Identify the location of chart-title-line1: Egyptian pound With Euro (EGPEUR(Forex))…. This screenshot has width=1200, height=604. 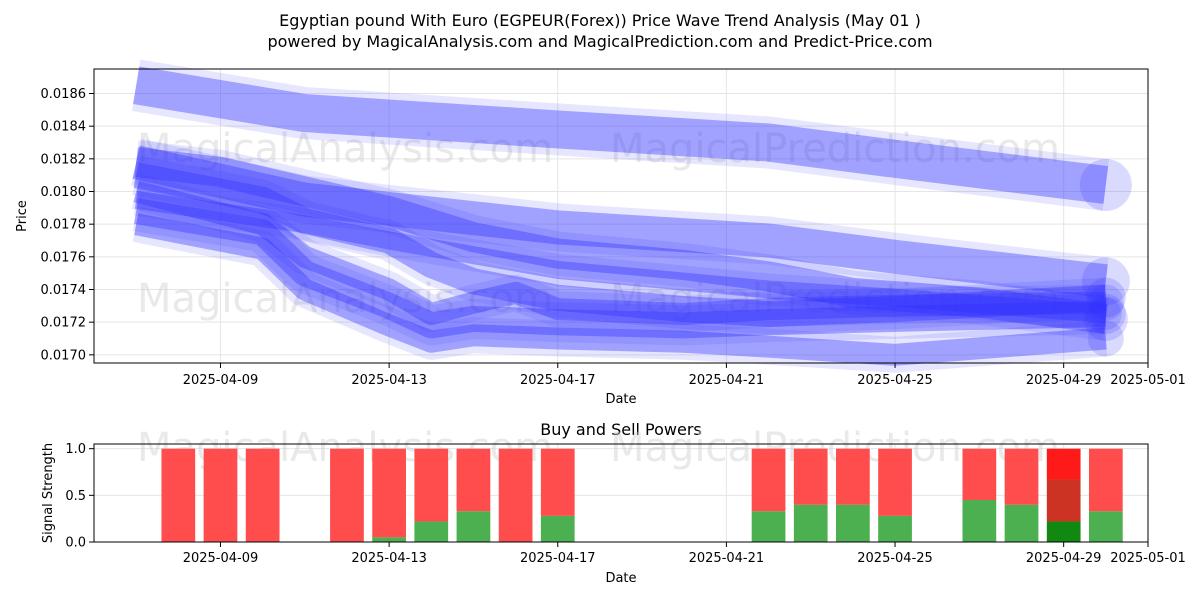
(600, 20).